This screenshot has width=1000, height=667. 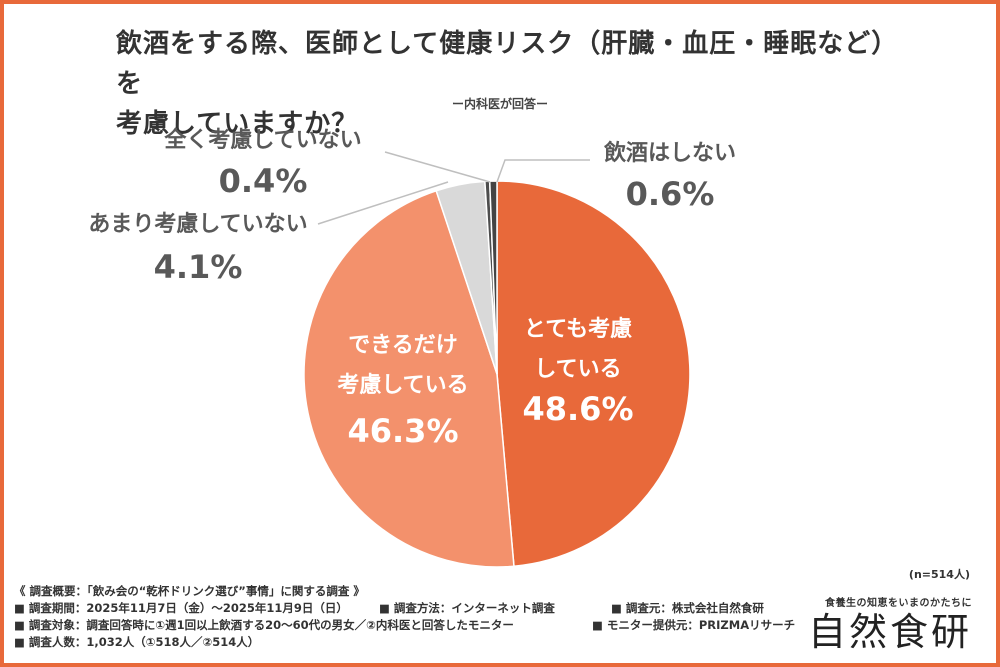 I want to click on chart-subtitle: ー内科医が回答ー, so click(x=499, y=104).